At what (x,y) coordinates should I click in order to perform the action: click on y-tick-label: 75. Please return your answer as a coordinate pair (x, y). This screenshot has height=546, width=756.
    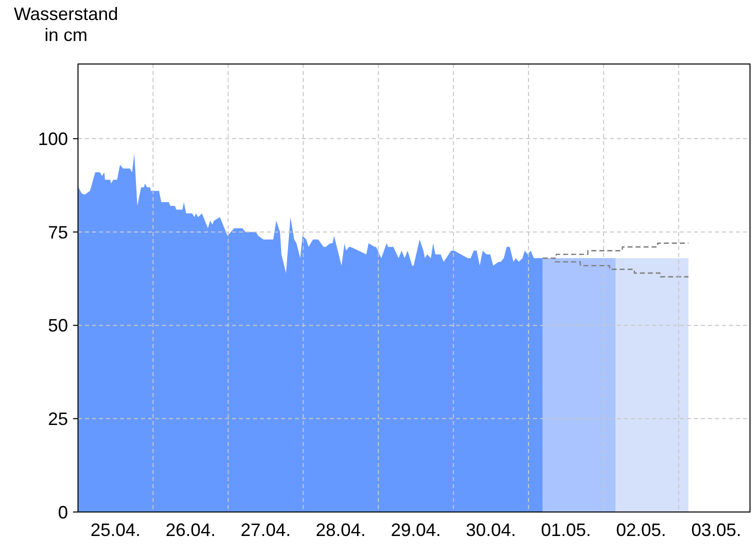
    Looking at the image, I should click on (58, 232).